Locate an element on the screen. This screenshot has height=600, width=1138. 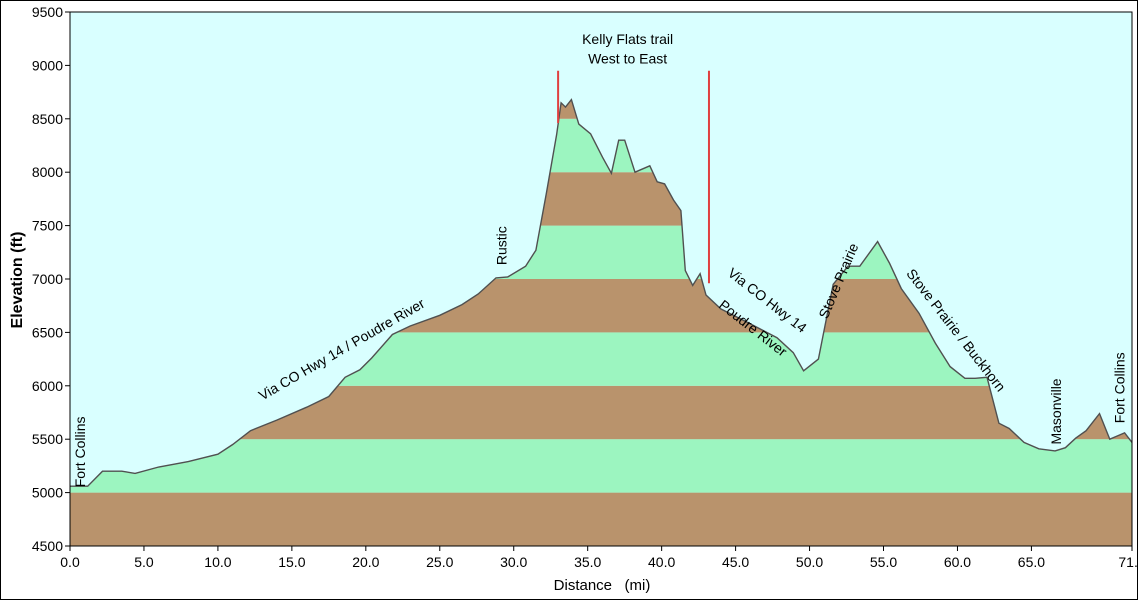
annotation-label: Kelly Flats trail is located at coordinates (627, 39).